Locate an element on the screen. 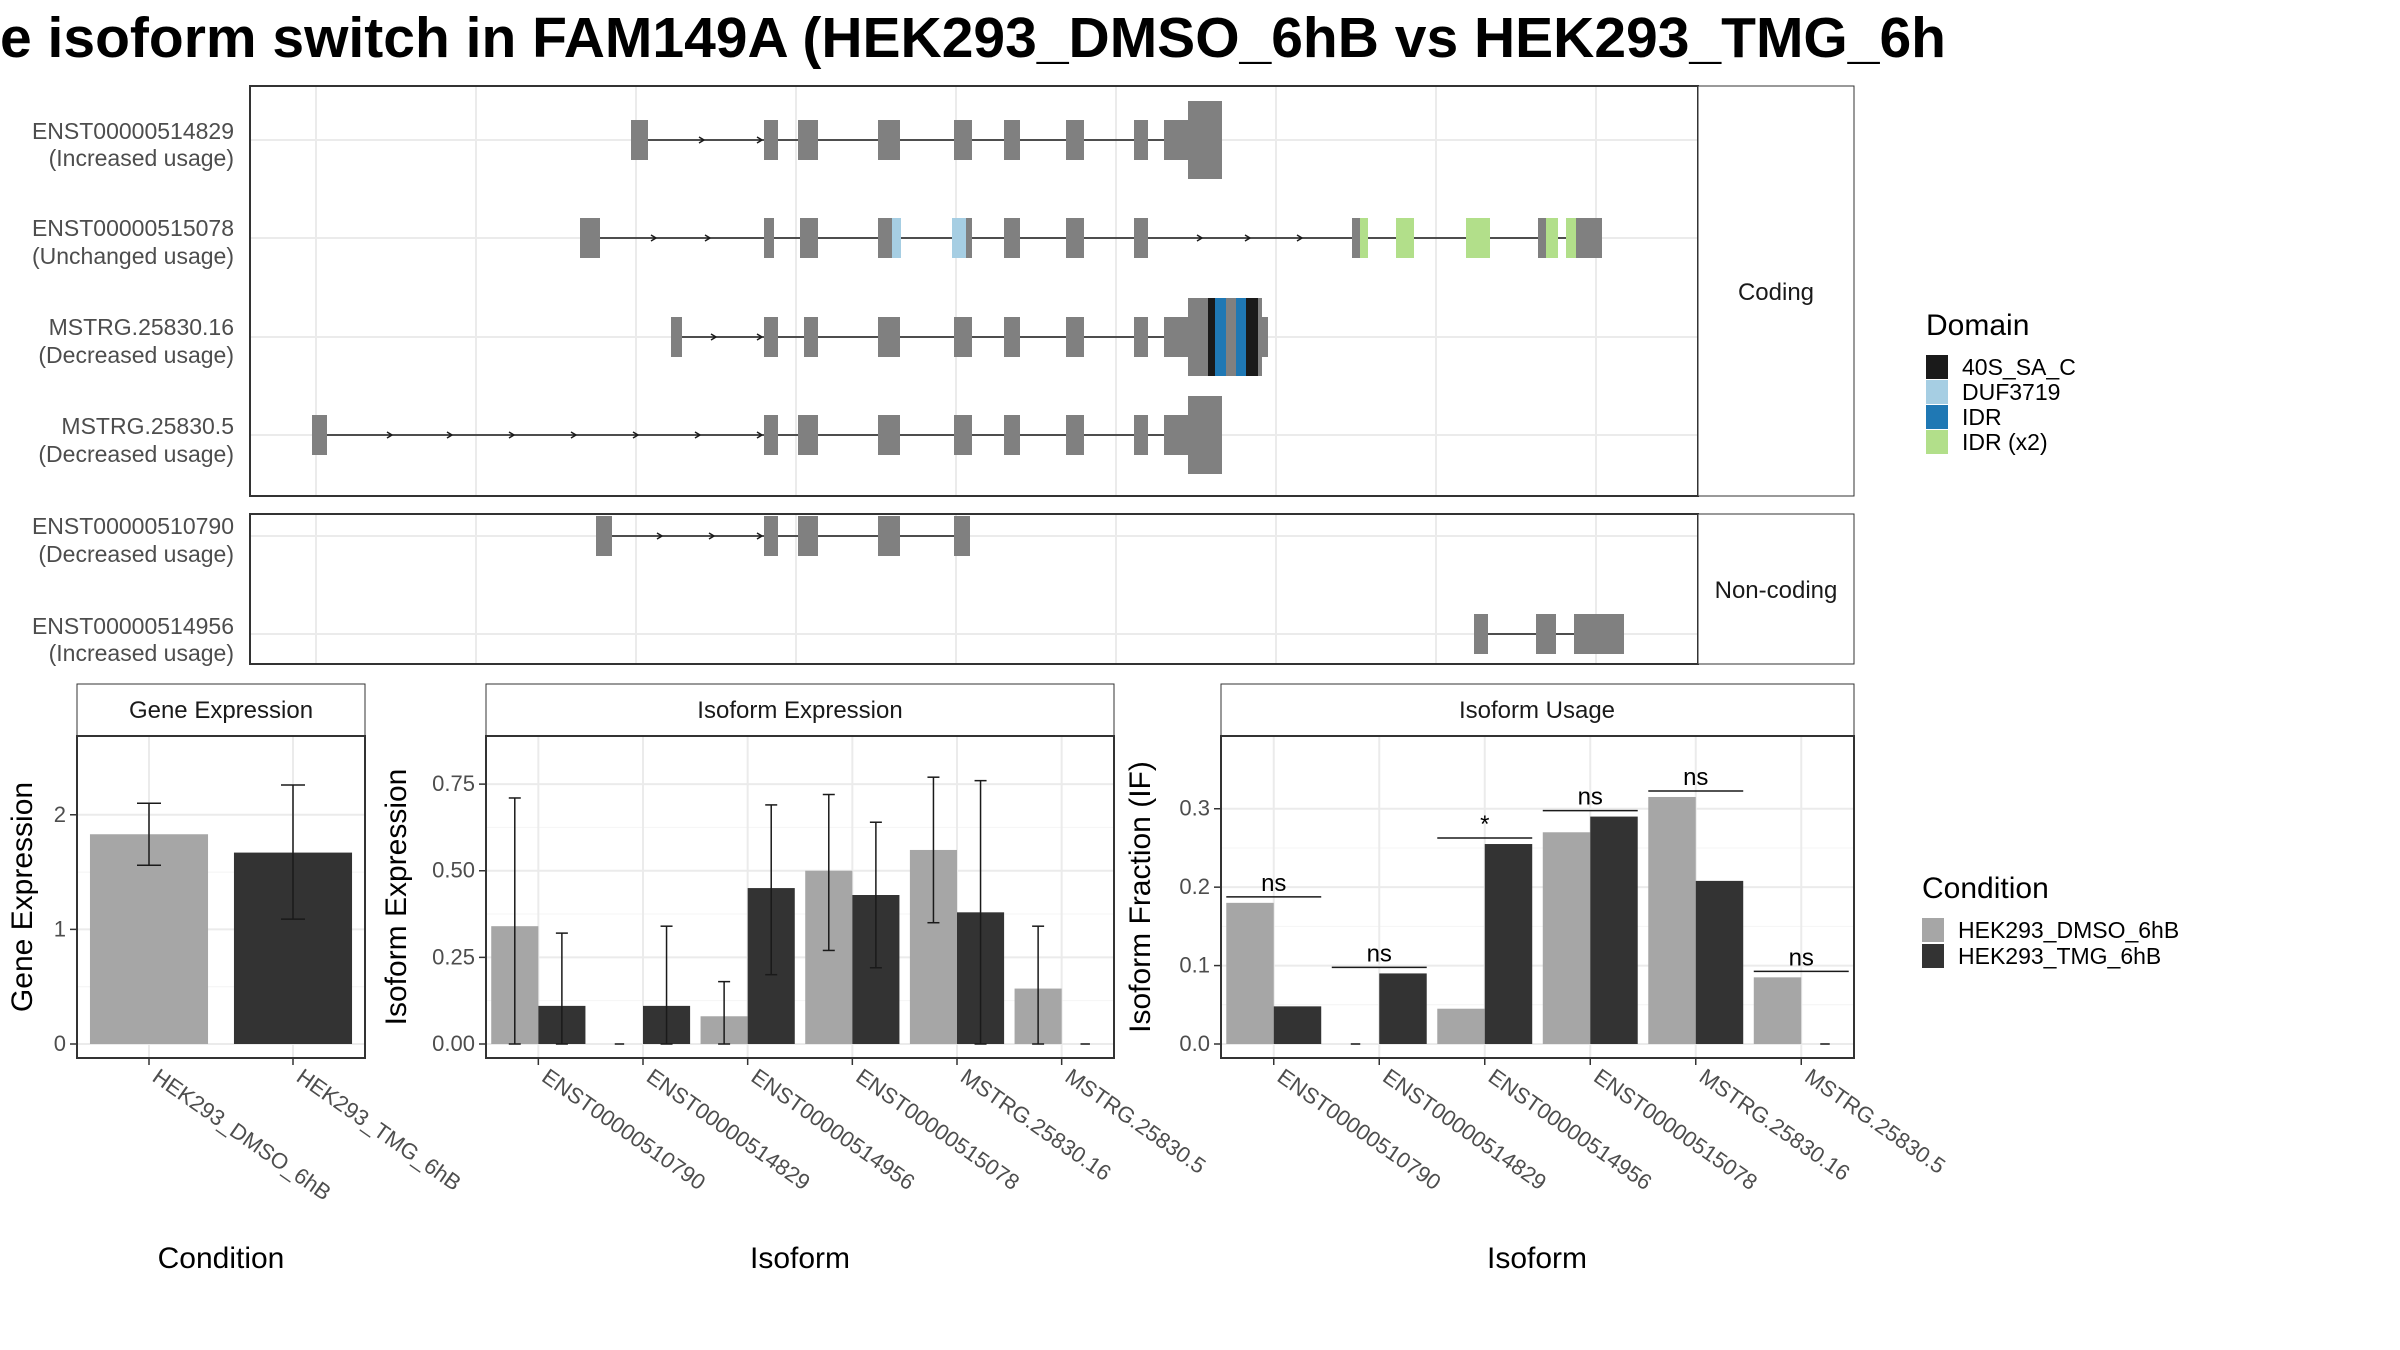 This screenshot has height=1350, width=2400. isoform-usage-panel-border is located at coordinates (1537, 897).